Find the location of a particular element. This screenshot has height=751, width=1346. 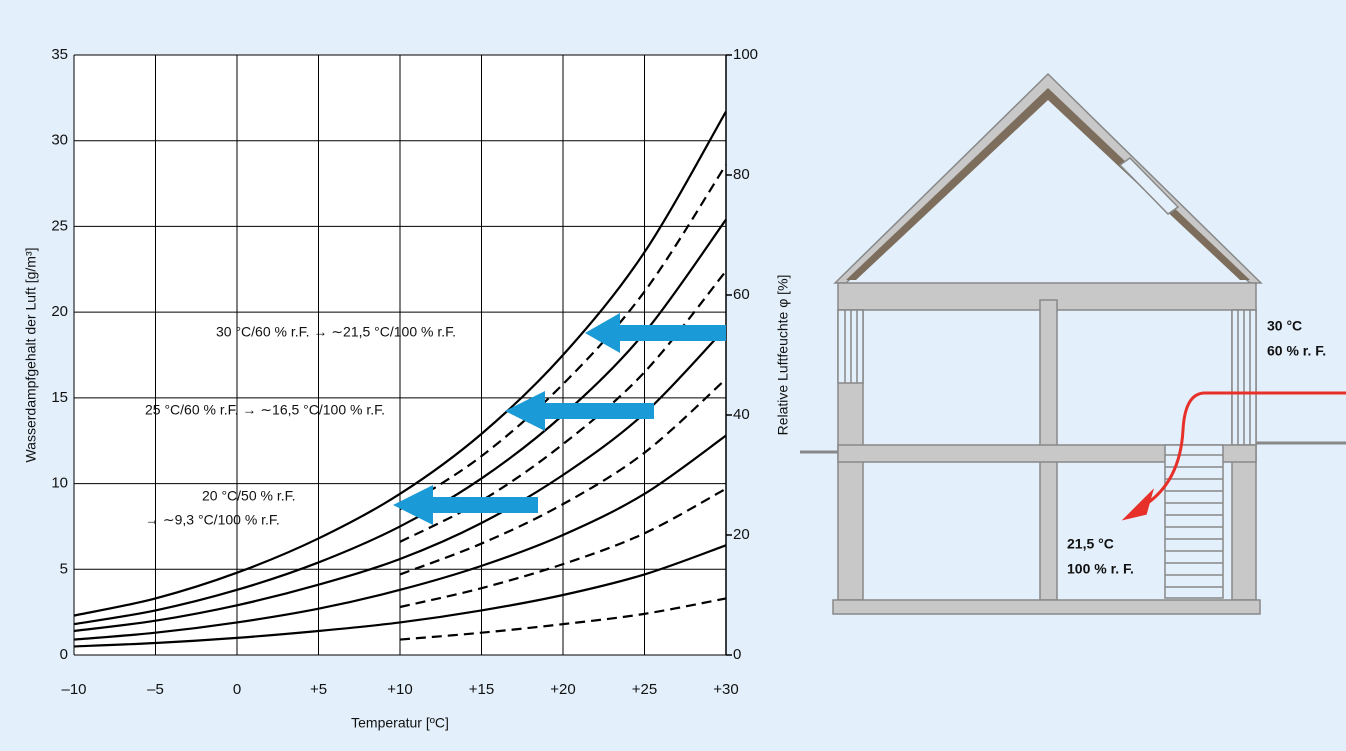

annotation: 30 °C/60 % r.F. → ∼21,5 °C/100 % r.F. is located at coordinates (336, 332).